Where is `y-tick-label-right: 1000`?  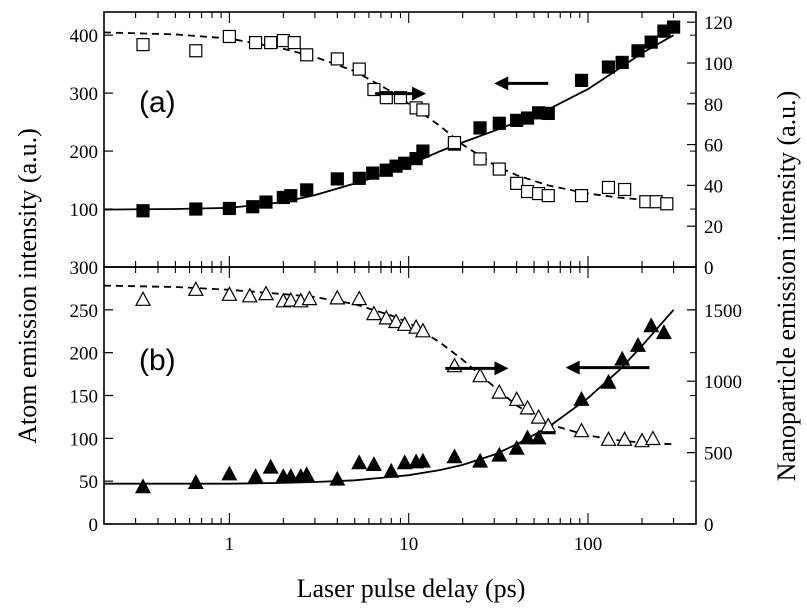
y-tick-label-right: 1000 is located at coordinates (723, 382).